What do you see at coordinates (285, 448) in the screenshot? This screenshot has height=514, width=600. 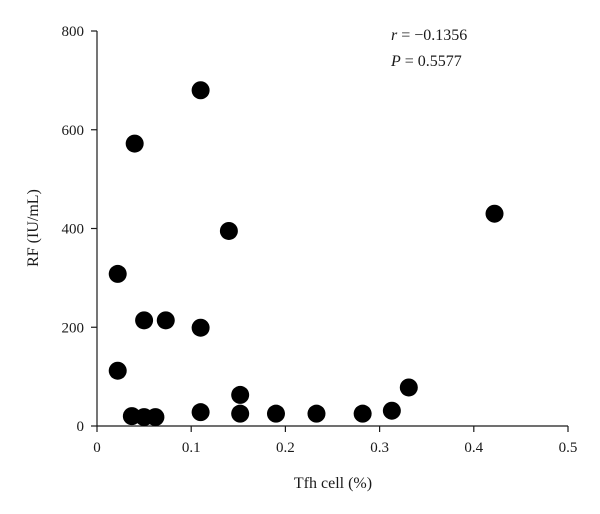 I see `x-tick-label: 0.2` at bounding box center [285, 448].